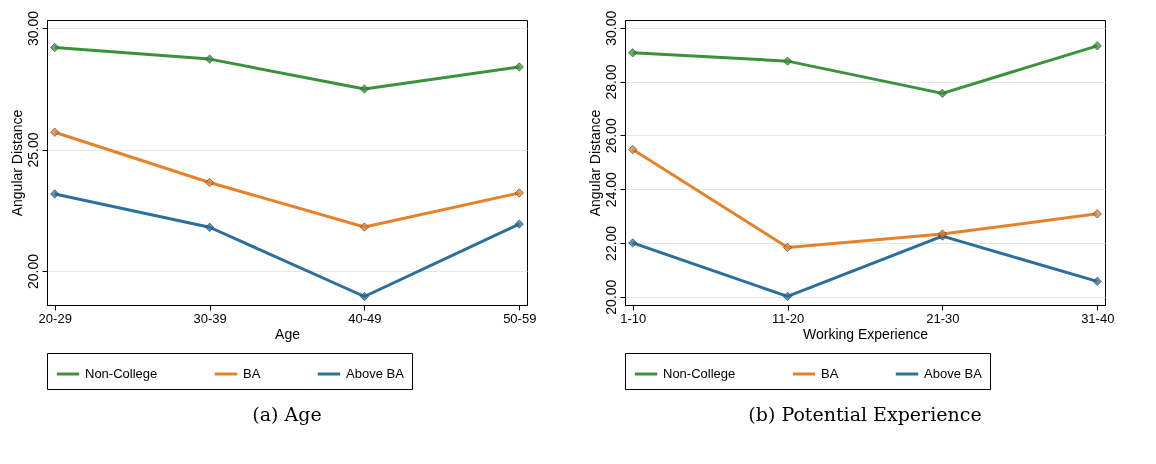 This screenshot has height=464, width=1156. What do you see at coordinates (633, 318) in the screenshot?
I see `x-tick-label: 1-10` at bounding box center [633, 318].